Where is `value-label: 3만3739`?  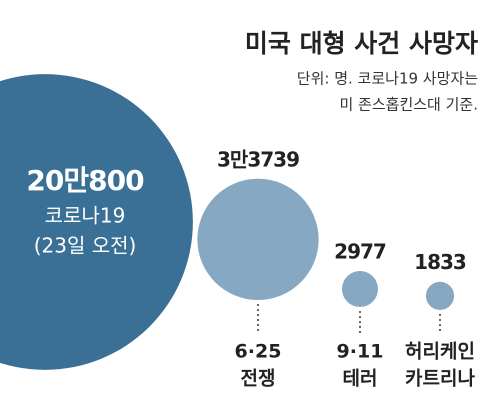 value-label: 3만3739 is located at coordinates (258, 159).